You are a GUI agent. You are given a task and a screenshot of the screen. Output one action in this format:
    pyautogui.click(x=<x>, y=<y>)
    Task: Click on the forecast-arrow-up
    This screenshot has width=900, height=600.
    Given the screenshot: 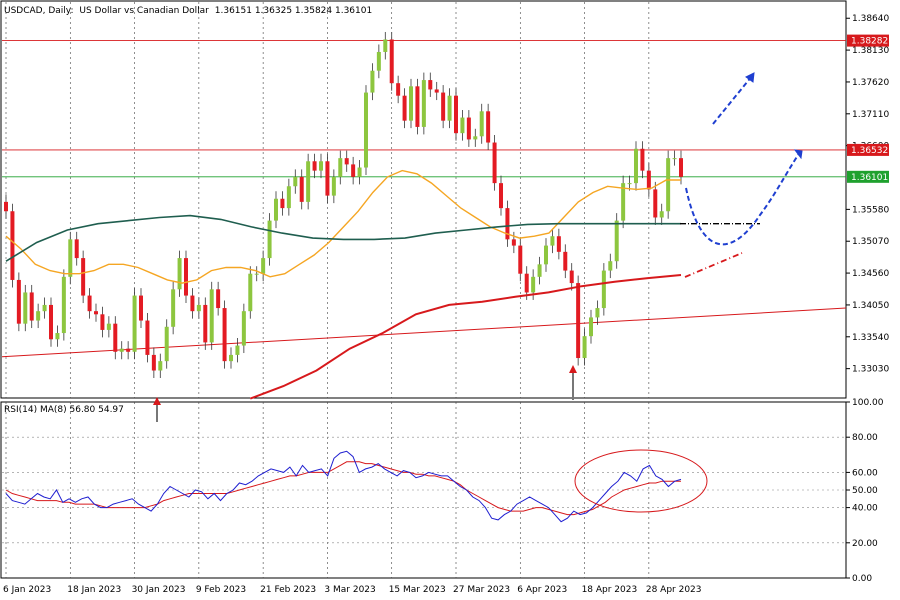 What is the action you would take?
    pyautogui.click(x=743, y=198)
    